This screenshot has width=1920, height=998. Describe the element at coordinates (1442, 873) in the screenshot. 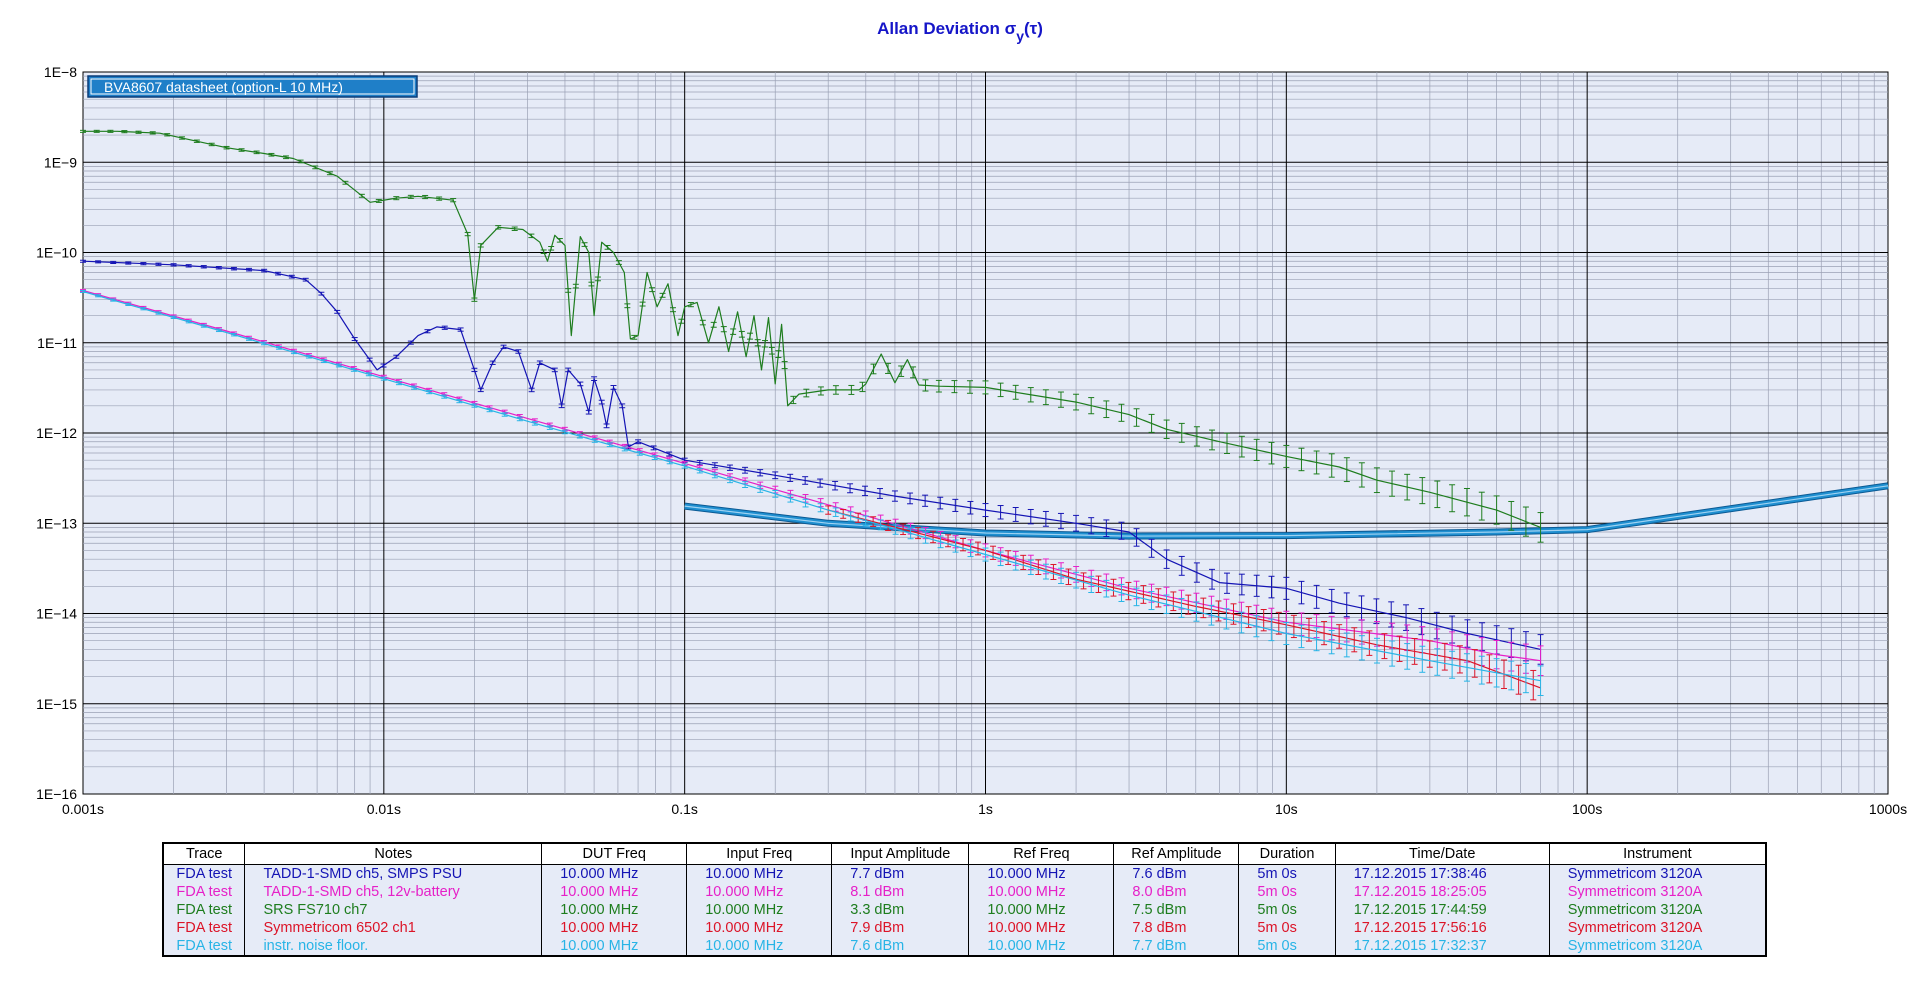

I see `table-cell: 17.12.2015 17:38:46` at that location.